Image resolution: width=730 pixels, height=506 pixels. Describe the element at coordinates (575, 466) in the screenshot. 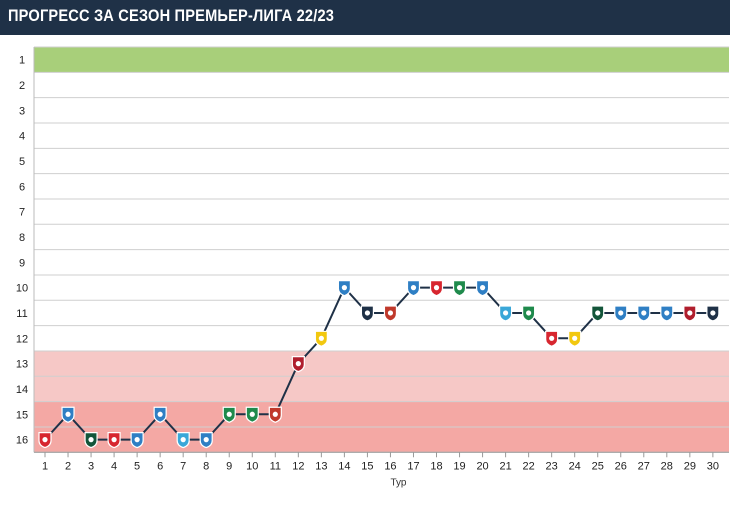

I see `x-tick-label-24: 24` at that location.